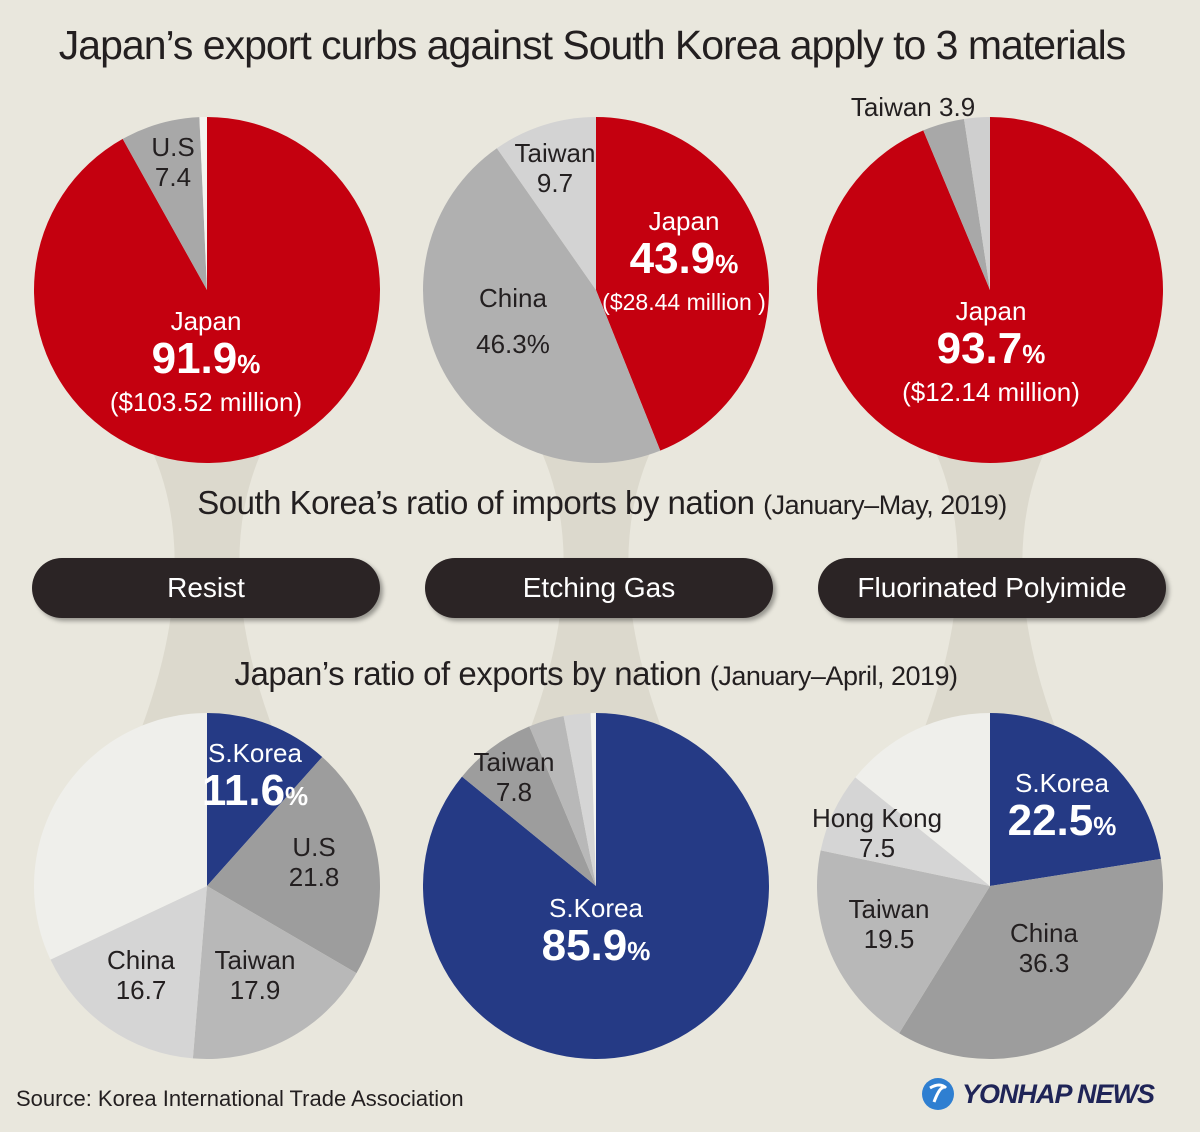  Describe the element at coordinates (596, 931) in the screenshot. I see `label-skorea: S.Korea 85.9%` at that location.